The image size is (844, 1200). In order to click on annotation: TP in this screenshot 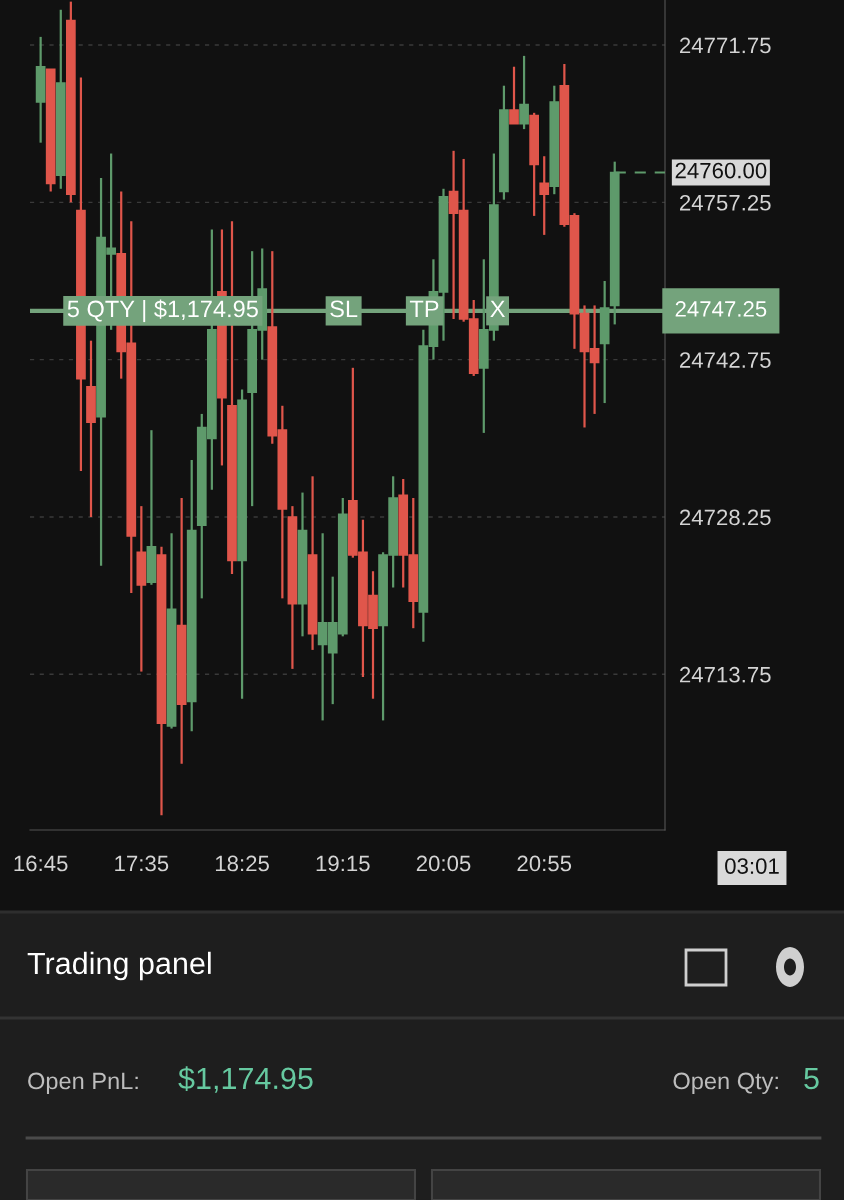, I will do `click(424, 308)`.